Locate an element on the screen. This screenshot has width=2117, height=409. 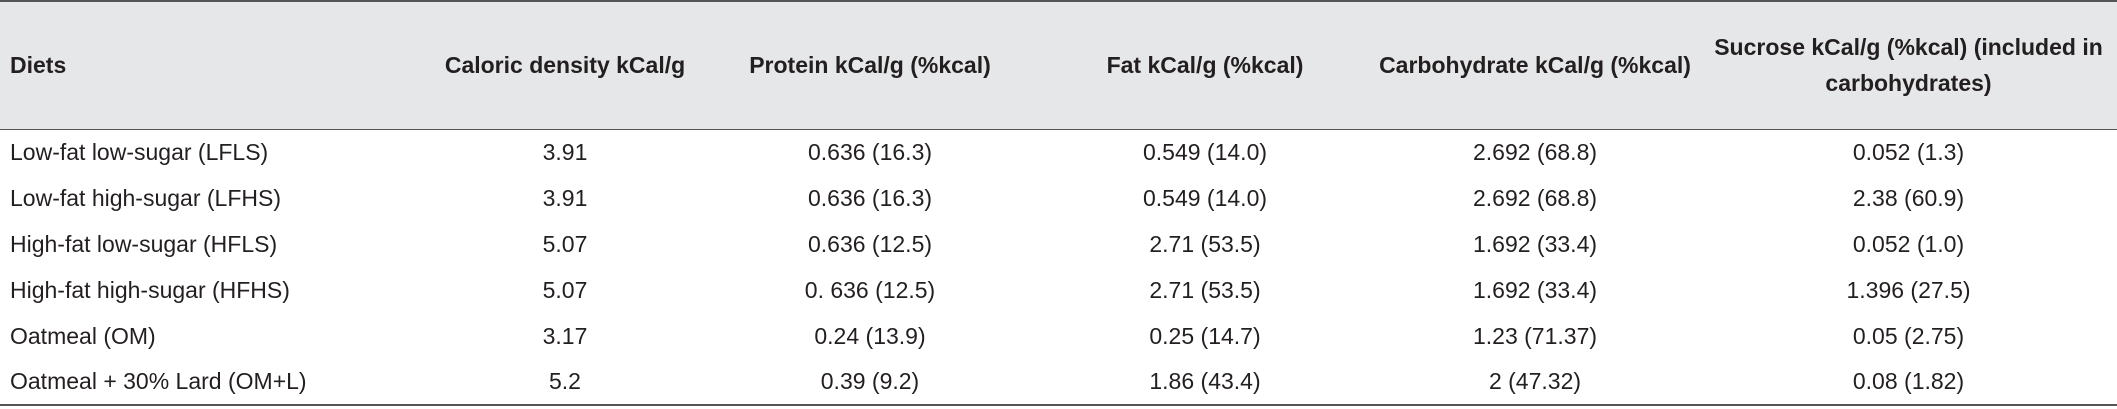
column-header: Protein kCal/g (%kcal) is located at coordinates (870, 65).